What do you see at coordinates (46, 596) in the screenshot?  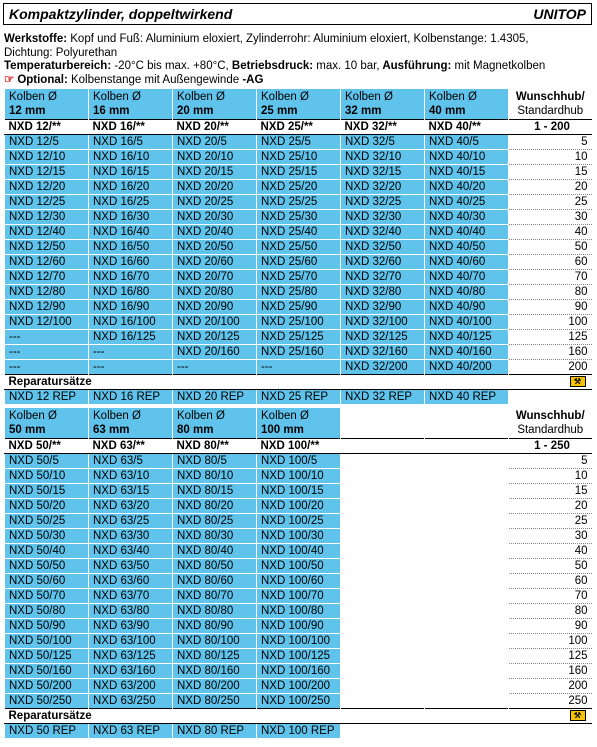 I see `part-number-cell: NXD 50/70` at bounding box center [46, 596].